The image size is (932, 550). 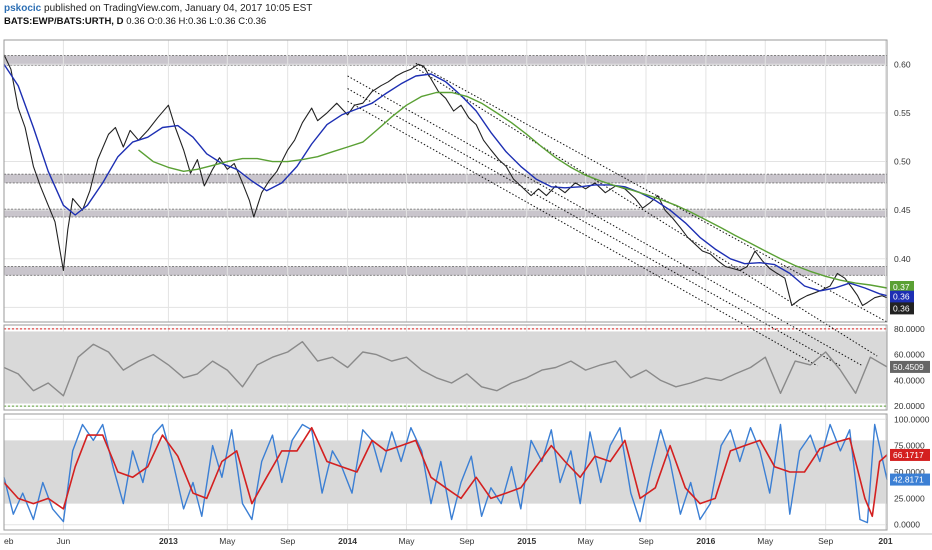 I want to click on panel-0-y-tick-label: 0.60, so click(x=902, y=64).